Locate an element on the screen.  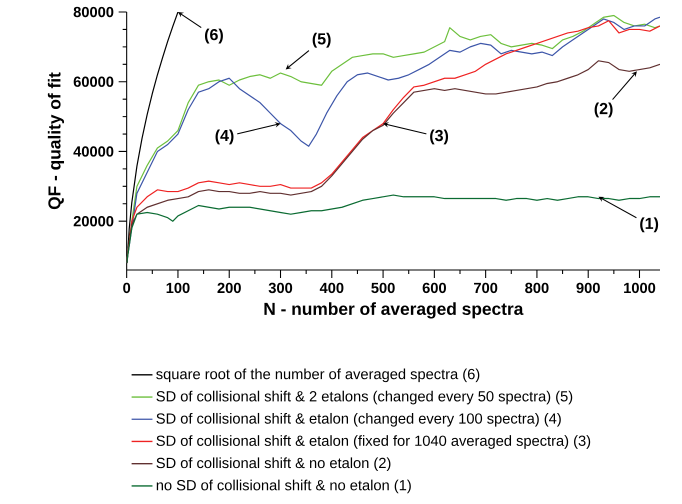
y-tick-label: 60000 is located at coordinates (94, 81).